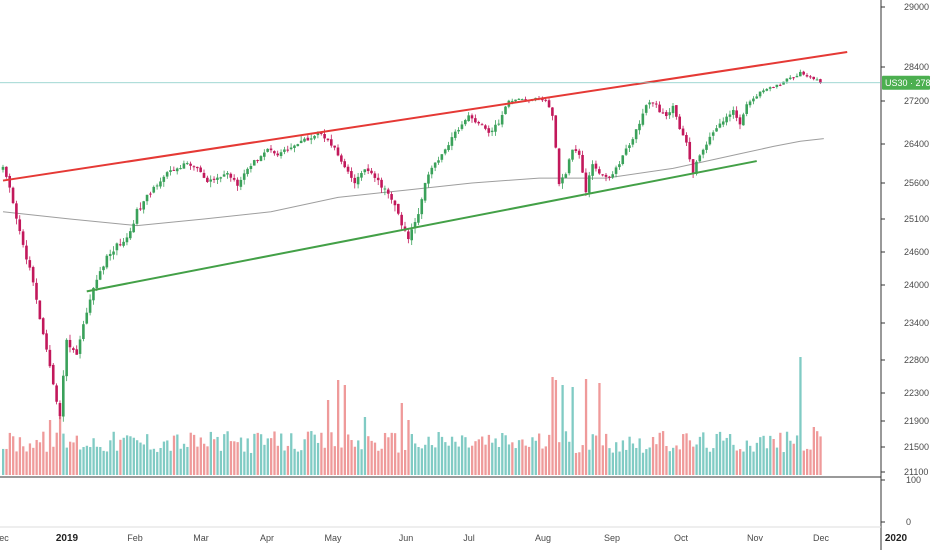  What do you see at coordinates (755, 538) in the screenshot?
I see `time-tick-label: Nov` at bounding box center [755, 538].